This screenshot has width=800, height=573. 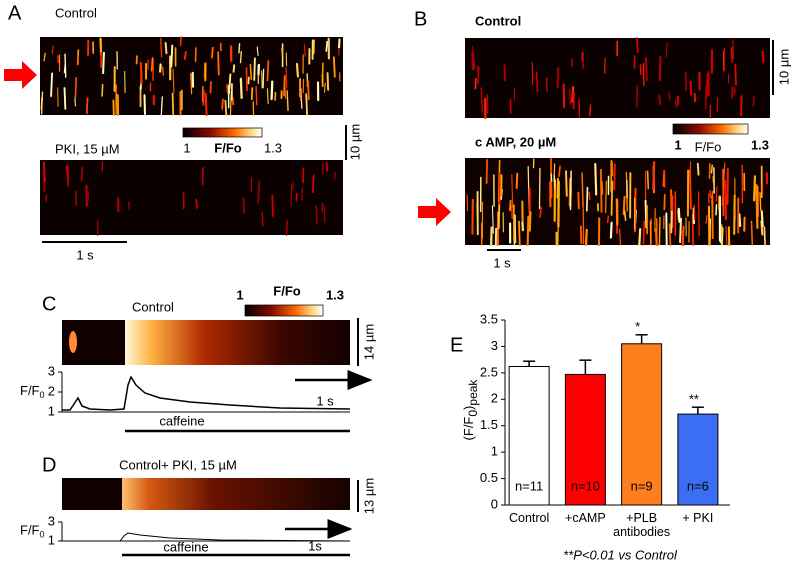 I want to click on arrow, so click(x=20, y=75).